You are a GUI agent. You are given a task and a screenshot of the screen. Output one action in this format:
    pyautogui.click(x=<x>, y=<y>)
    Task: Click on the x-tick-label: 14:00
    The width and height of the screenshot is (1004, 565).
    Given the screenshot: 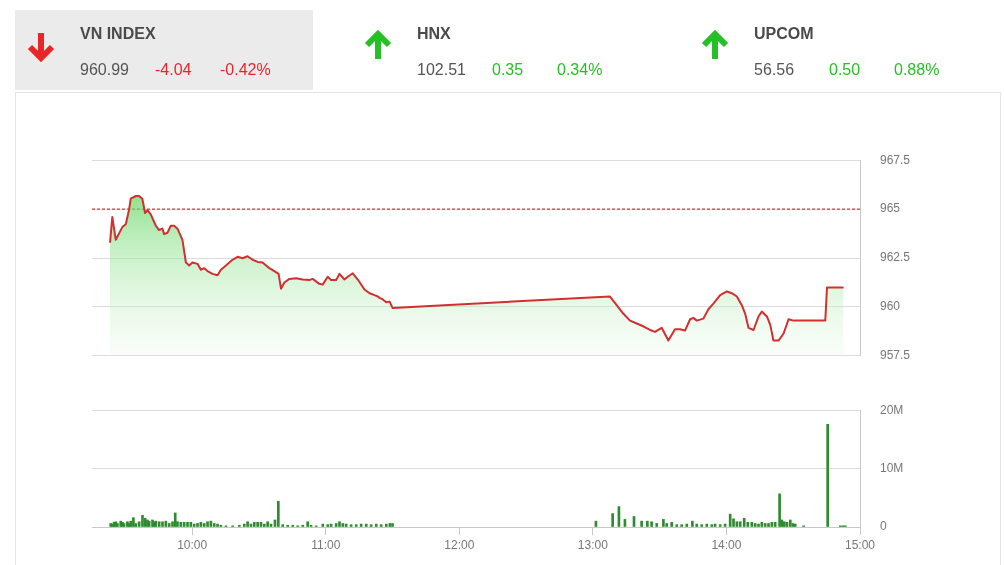 What is the action you would take?
    pyautogui.click(x=726, y=544)
    